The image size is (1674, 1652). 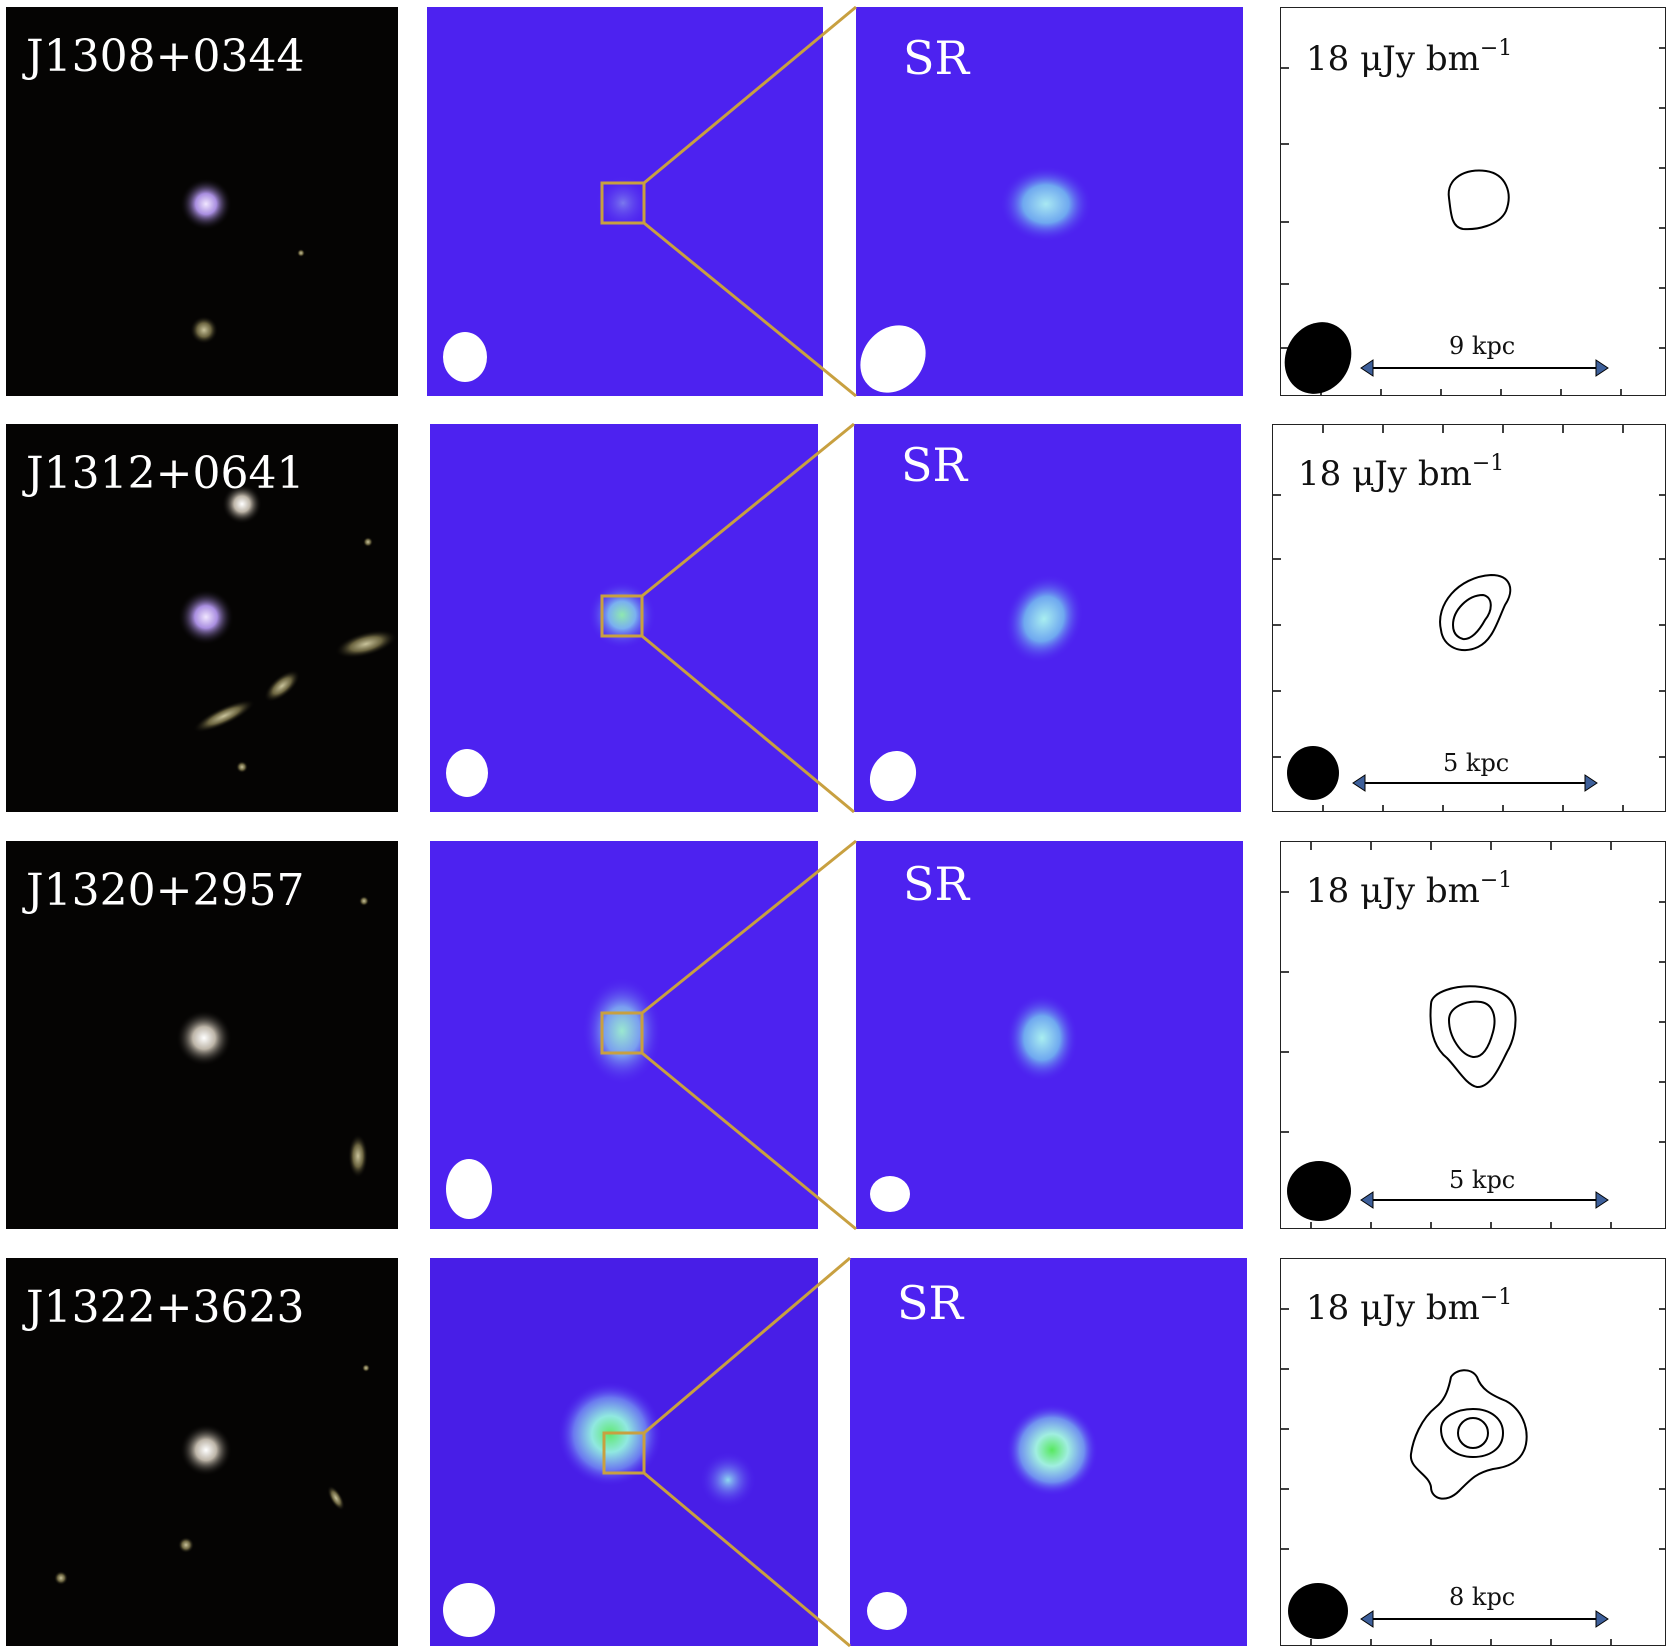 I want to click on optical-image-row-2: J1312+0641, so click(x=202, y=618).